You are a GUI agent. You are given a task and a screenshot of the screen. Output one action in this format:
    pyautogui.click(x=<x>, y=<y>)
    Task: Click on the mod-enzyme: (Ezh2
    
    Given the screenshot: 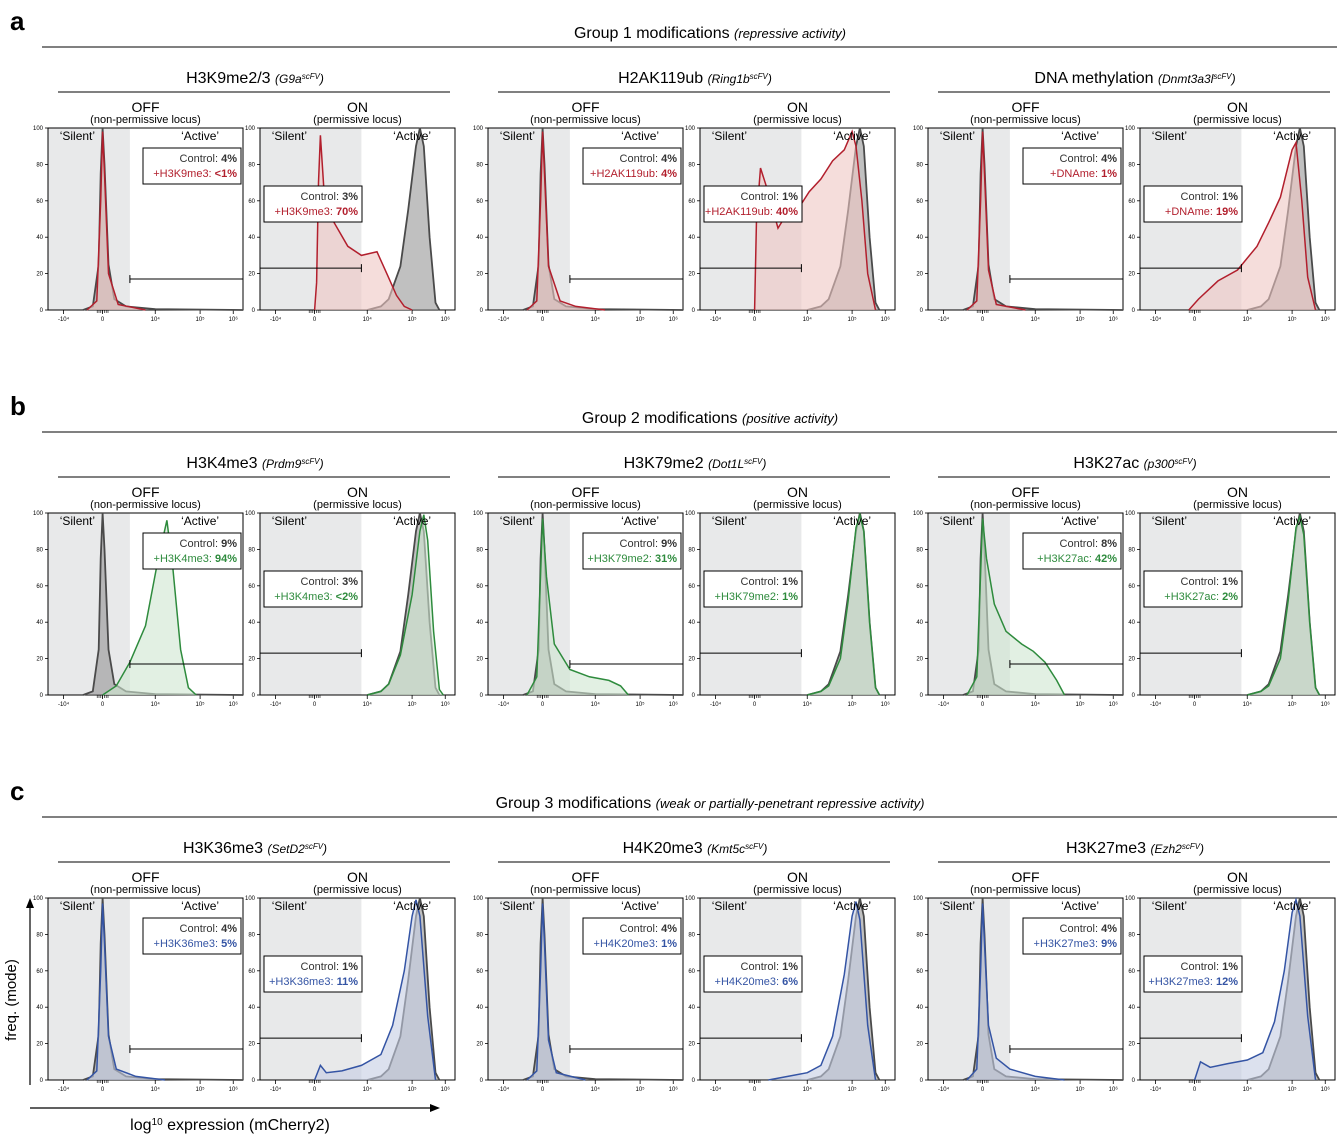 What is the action you would take?
    pyautogui.click(x=1166, y=849)
    